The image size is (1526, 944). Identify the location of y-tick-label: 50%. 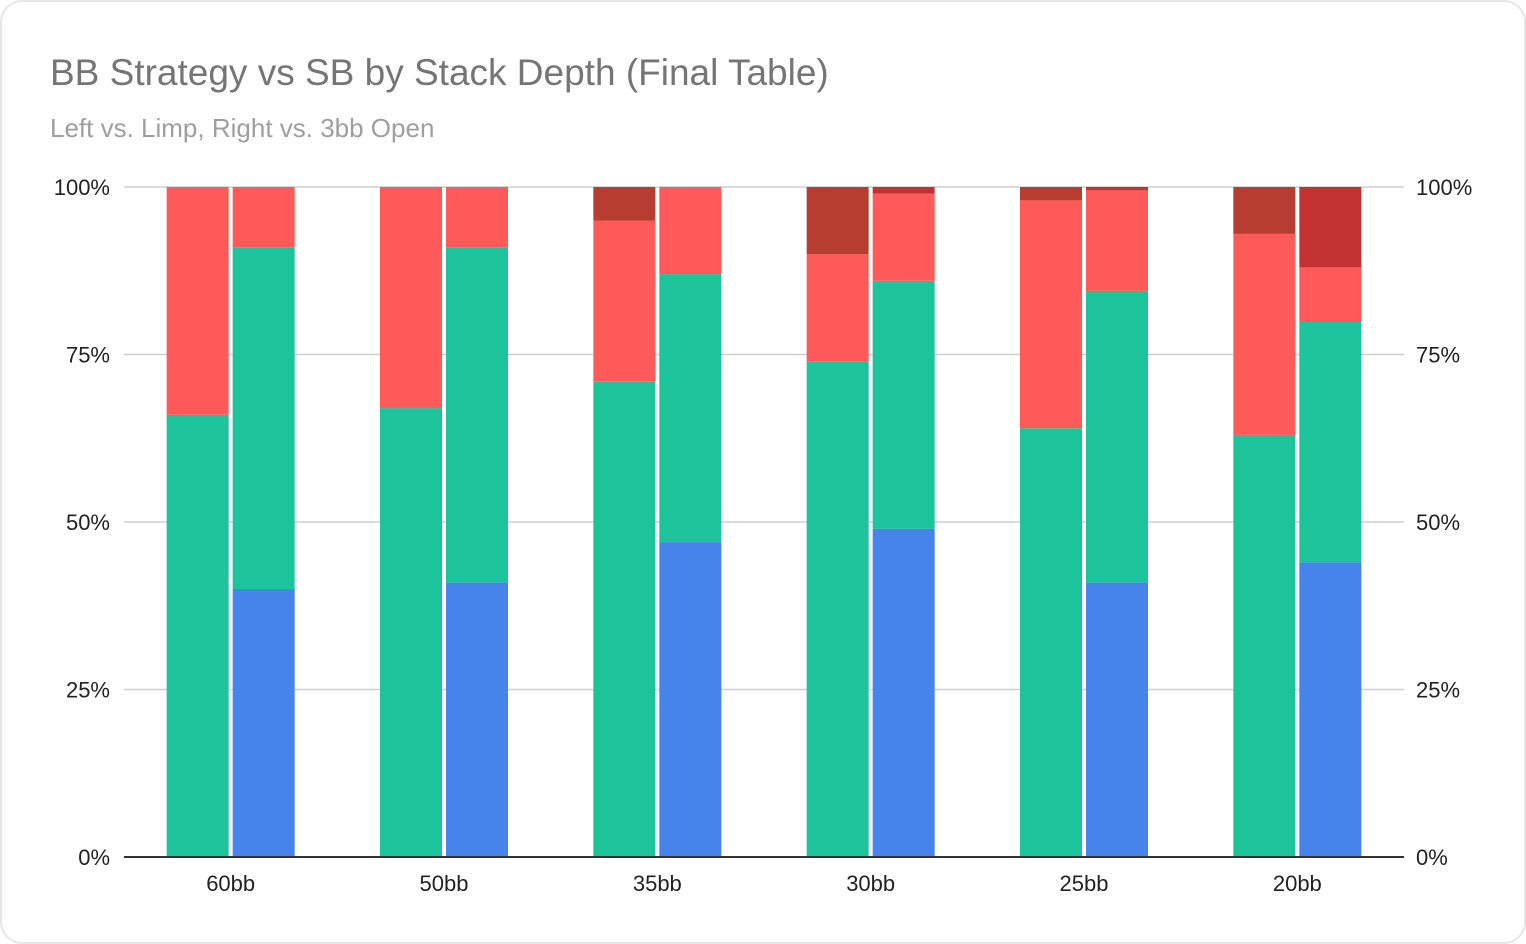
(88, 522).